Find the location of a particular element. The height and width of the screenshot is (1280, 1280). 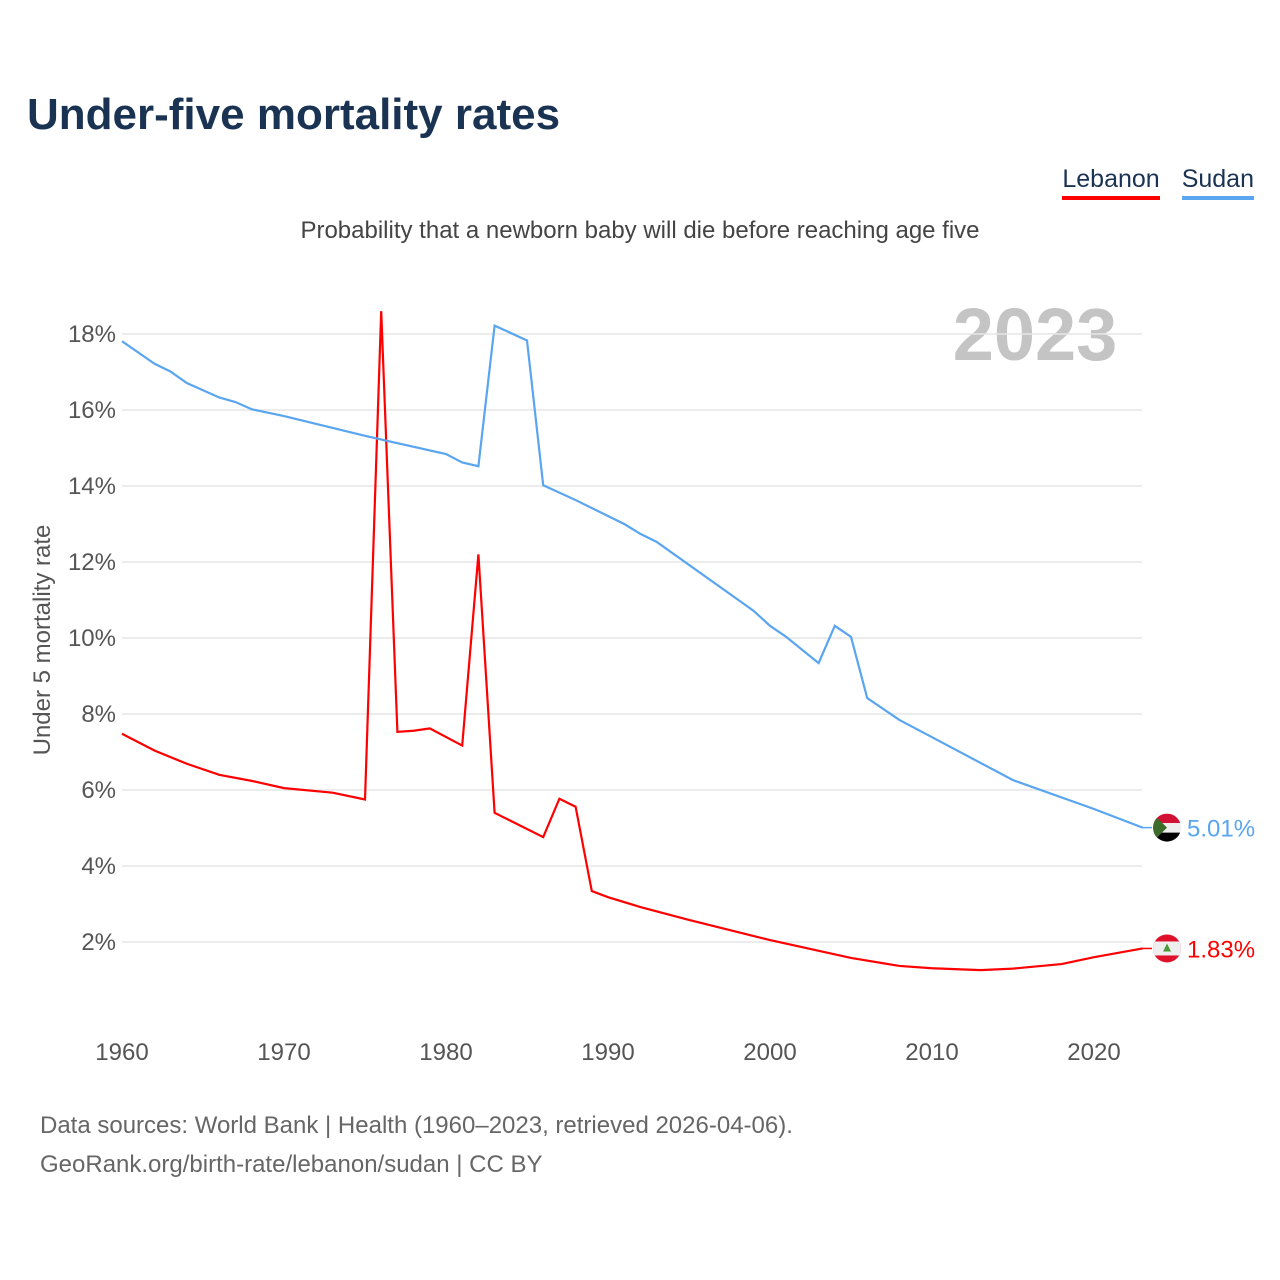

legend-sudan: Sudan is located at coordinates (1217, 182).